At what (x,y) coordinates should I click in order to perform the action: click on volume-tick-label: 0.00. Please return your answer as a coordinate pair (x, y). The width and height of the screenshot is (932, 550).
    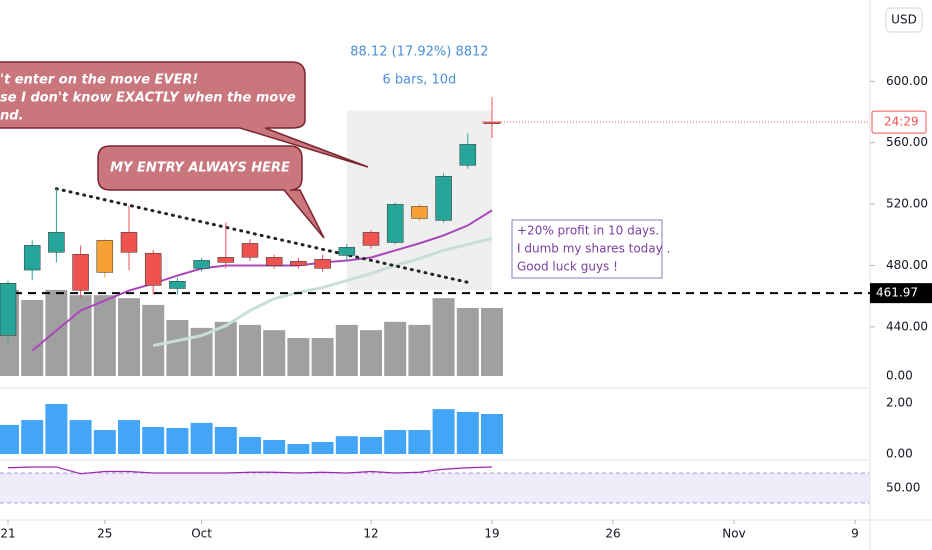
    Looking at the image, I should click on (899, 376).